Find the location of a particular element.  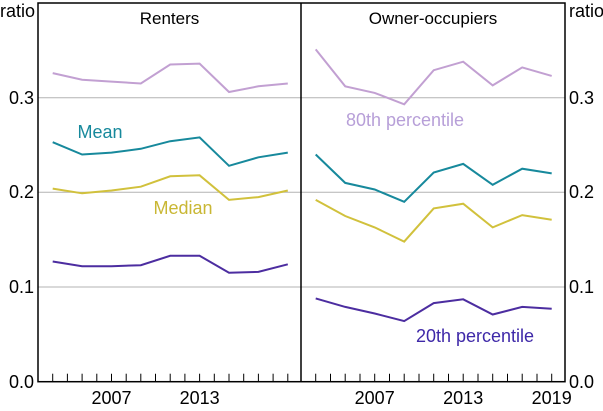

line-renters-median is located at coordinates (170, 187).